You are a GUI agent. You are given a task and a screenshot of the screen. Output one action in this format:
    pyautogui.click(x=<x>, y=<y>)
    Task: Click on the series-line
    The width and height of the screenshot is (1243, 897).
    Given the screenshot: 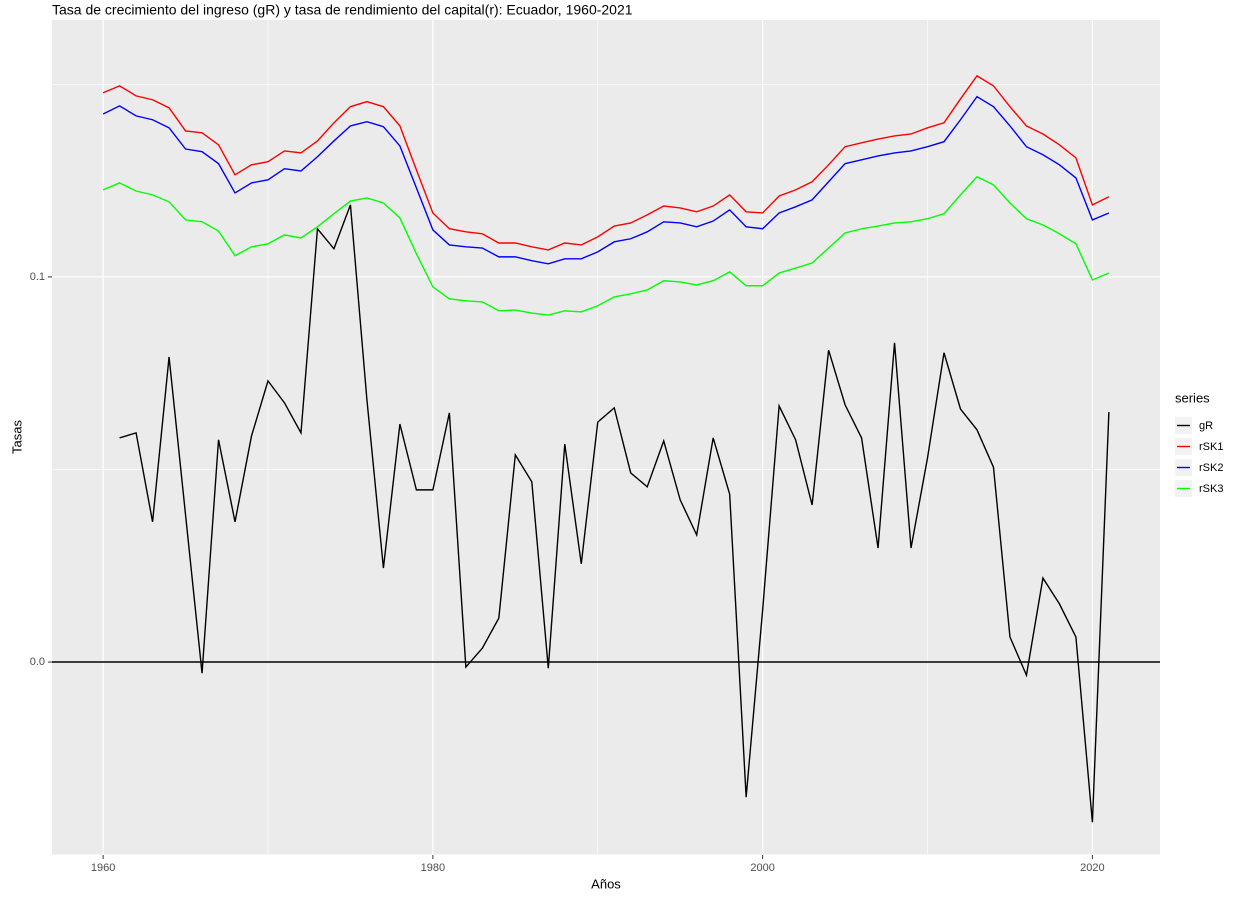 What is the action you would take?
    pyautogui.click(x=606, y=245)
    